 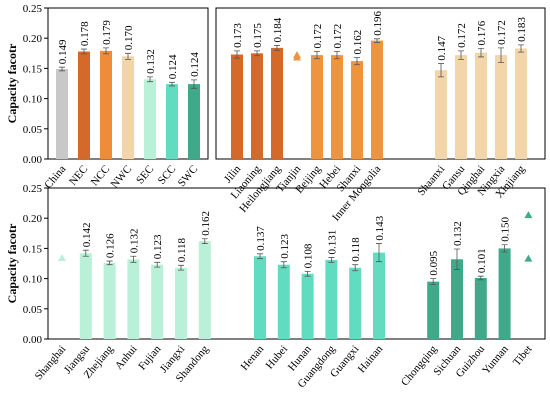 I want to click on value-label: 0.175, so click(x=258, y=35).